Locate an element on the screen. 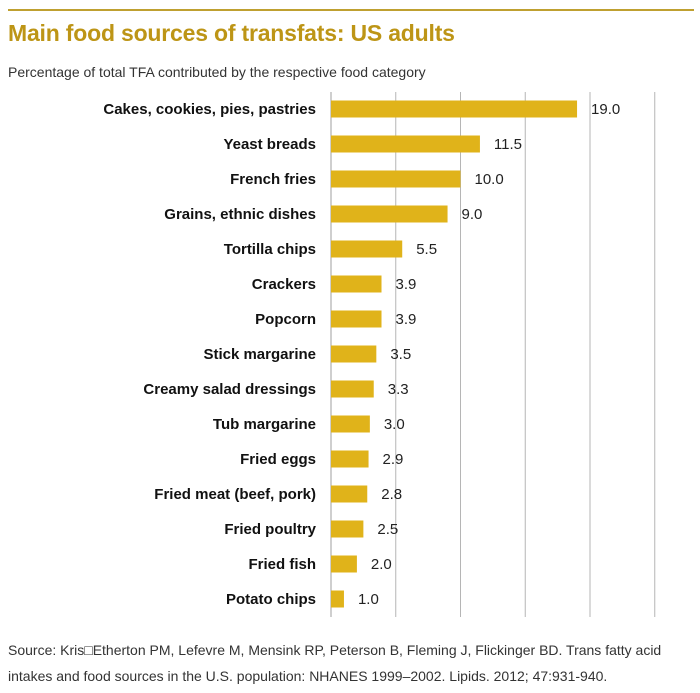  category-label: Tub margarine is located at coordinates (264, 424).